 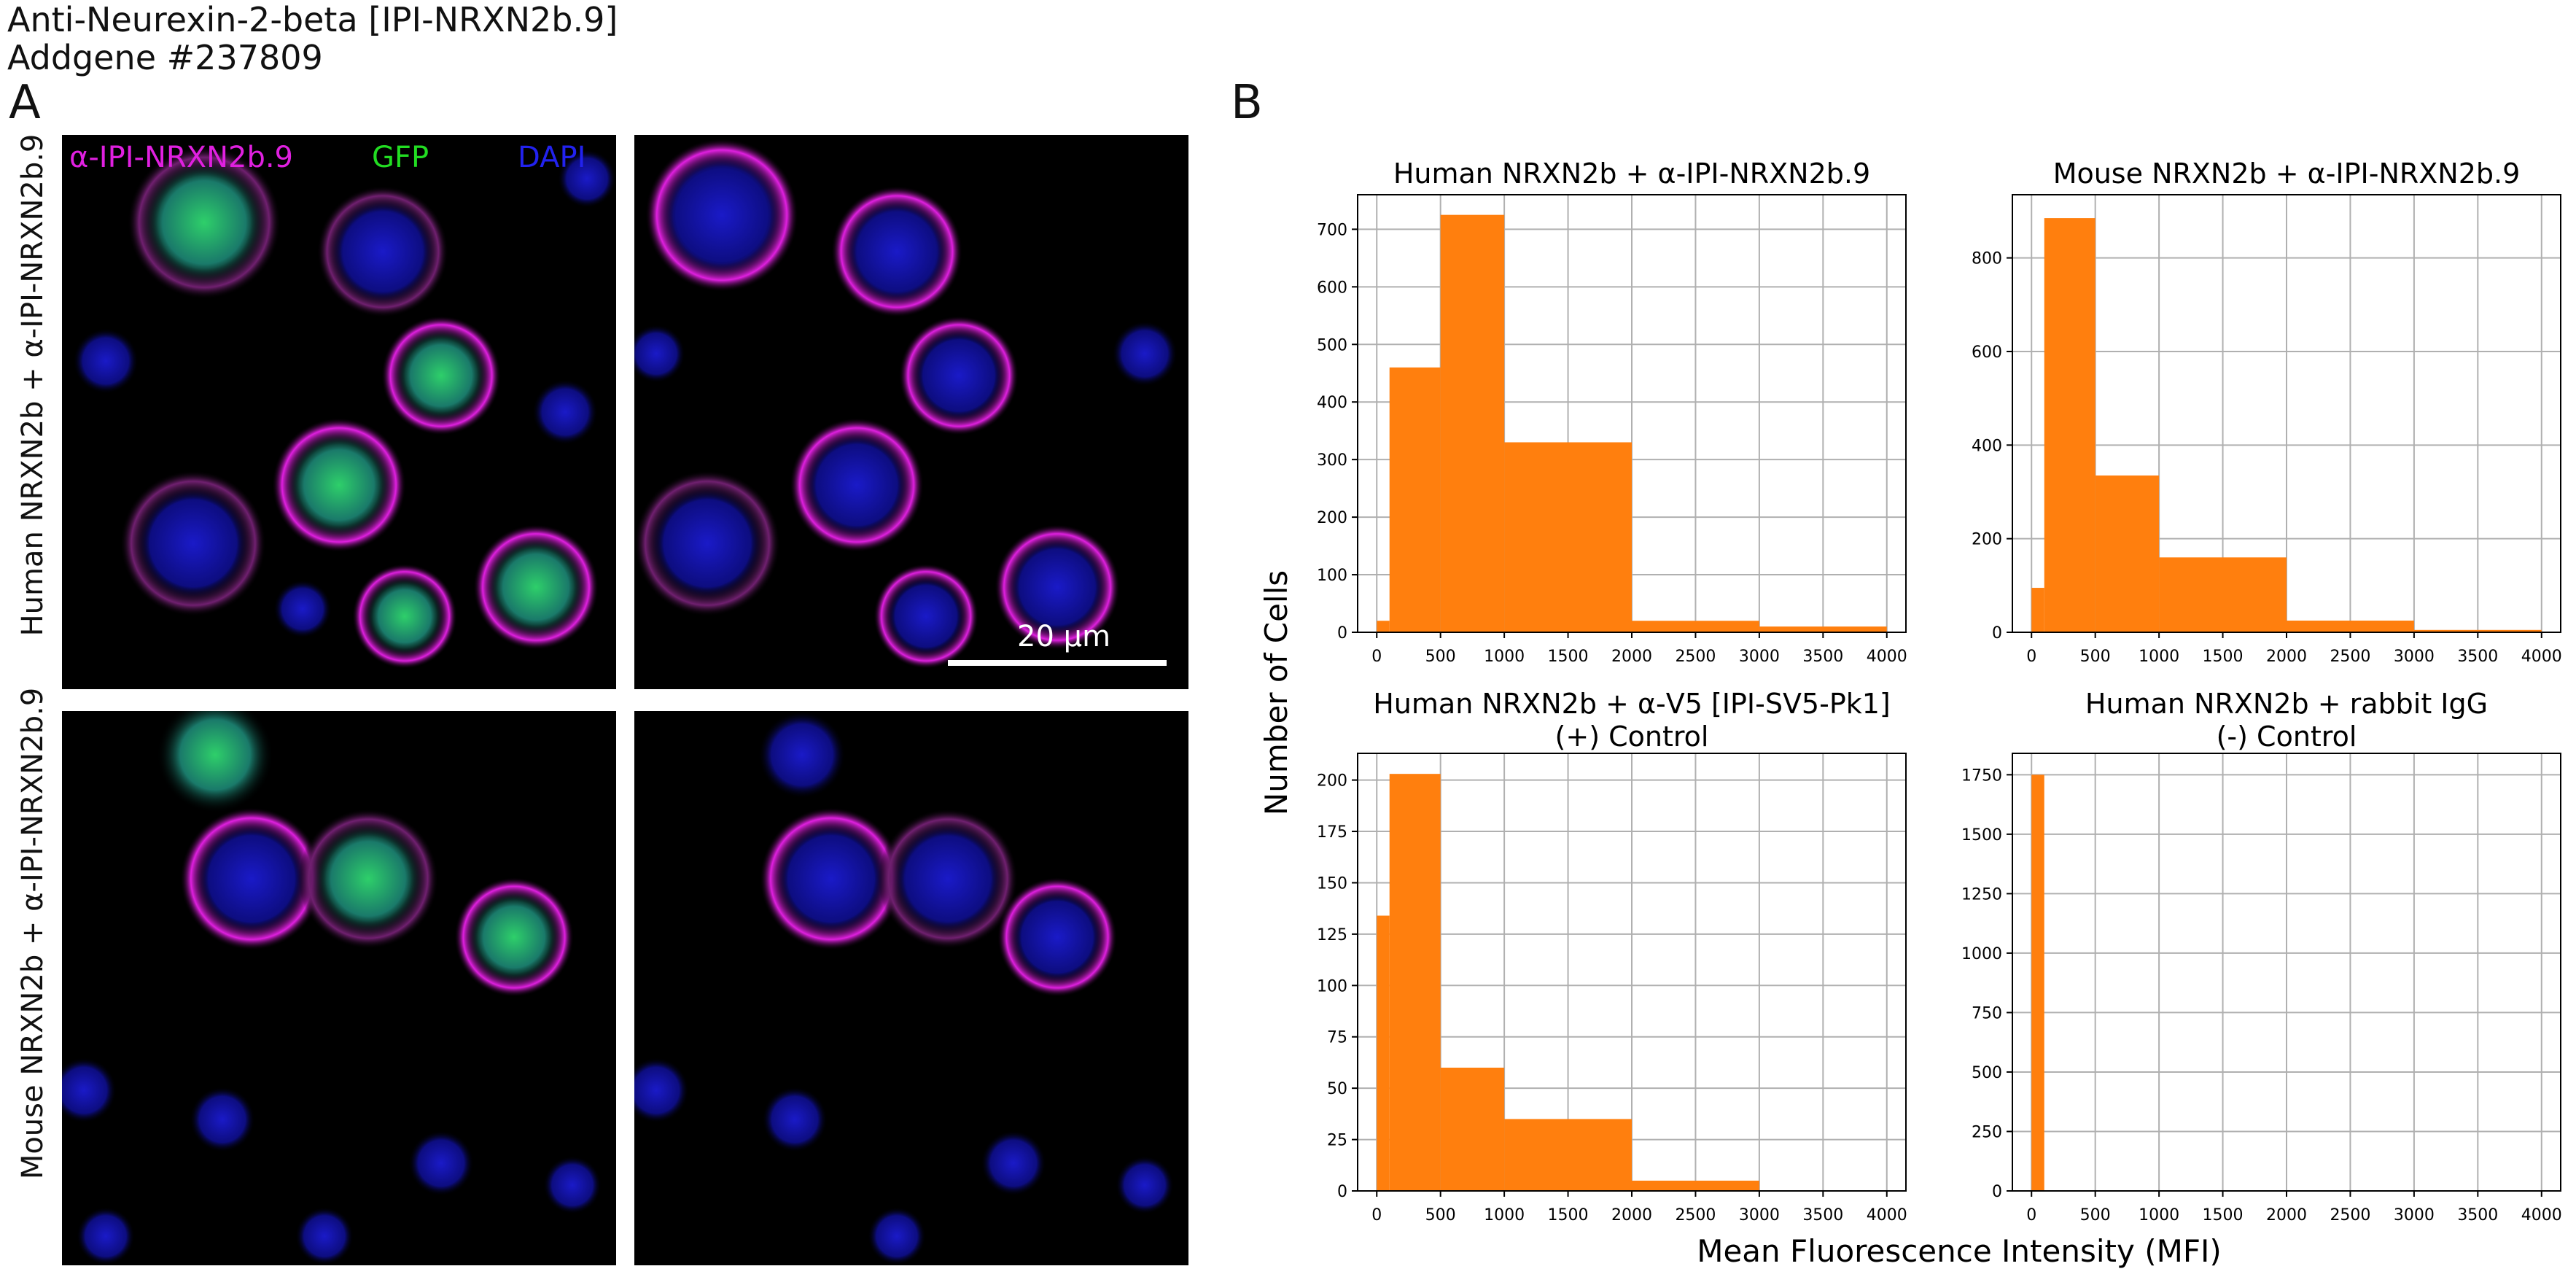 What do you see at coordinates (1981, 894) in the screenshot?
I see `y-tick-label: 1250` at bounding box center [1981, 894].